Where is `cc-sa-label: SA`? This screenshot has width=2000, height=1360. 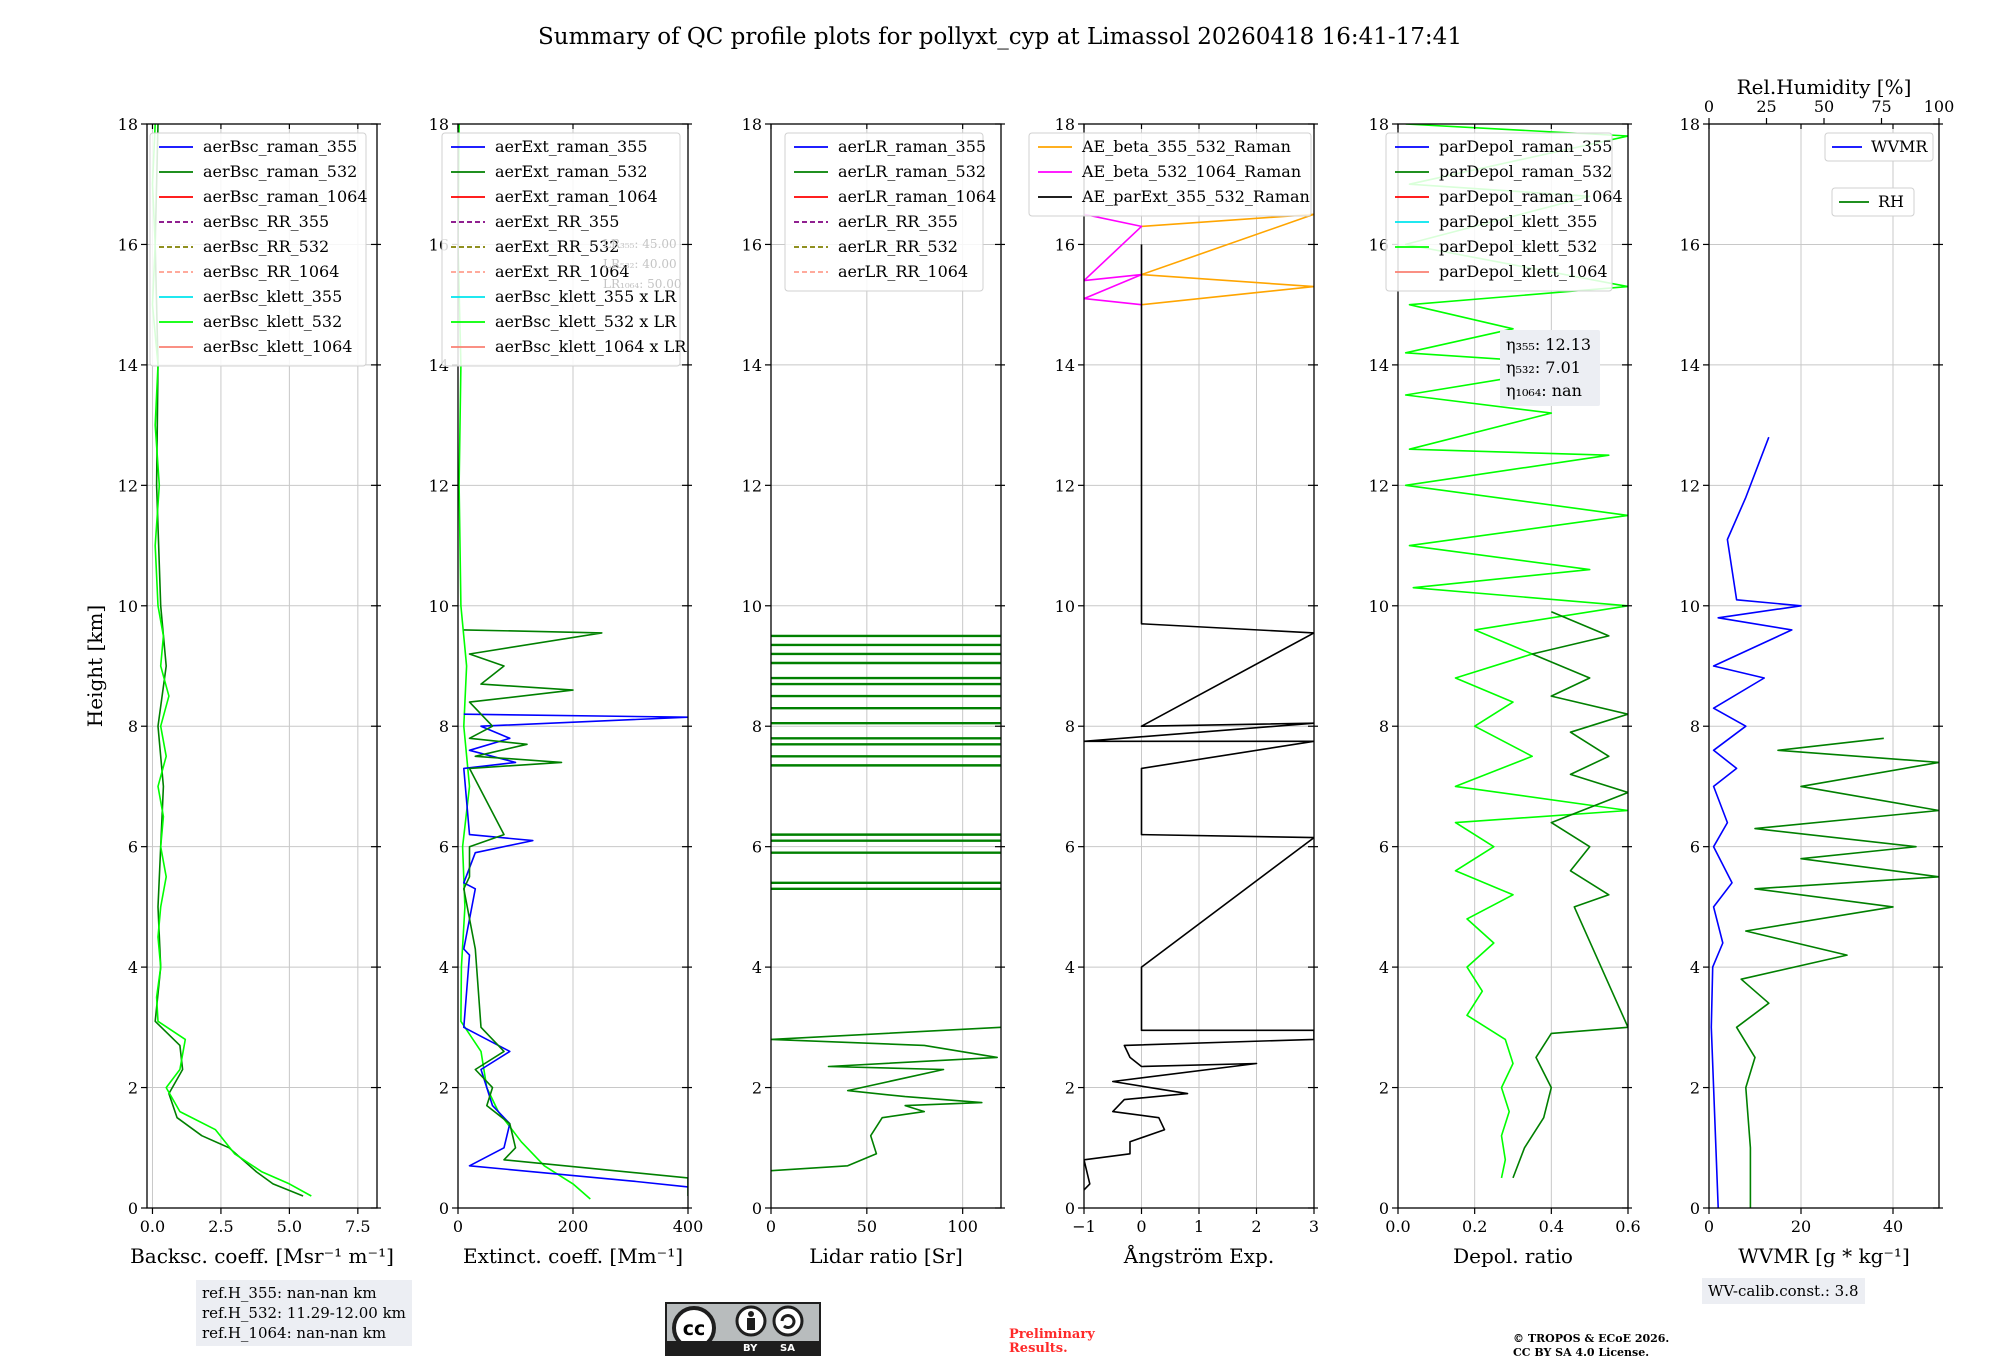
cc-sa-label: SA is located at coordinates (787, 1348).